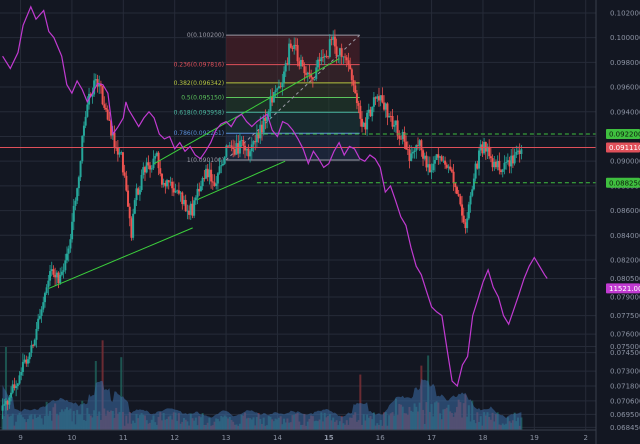 The image size is (640, 444). What do you see at coordinates (624, 183) in the screenshot?
I see `price-tag-label: 0.088250` at bounding box center [624, 183].